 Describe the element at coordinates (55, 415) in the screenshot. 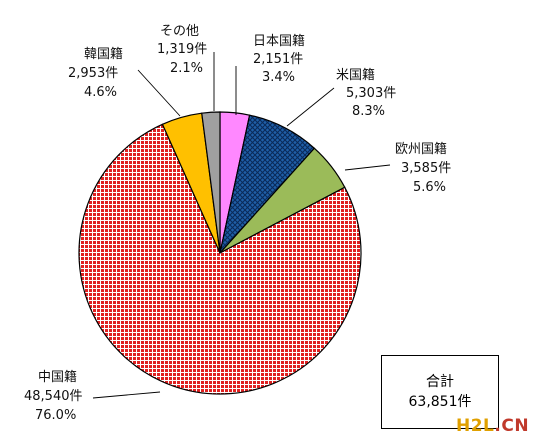

I see `label-china-percent: 76.0%` at that location.